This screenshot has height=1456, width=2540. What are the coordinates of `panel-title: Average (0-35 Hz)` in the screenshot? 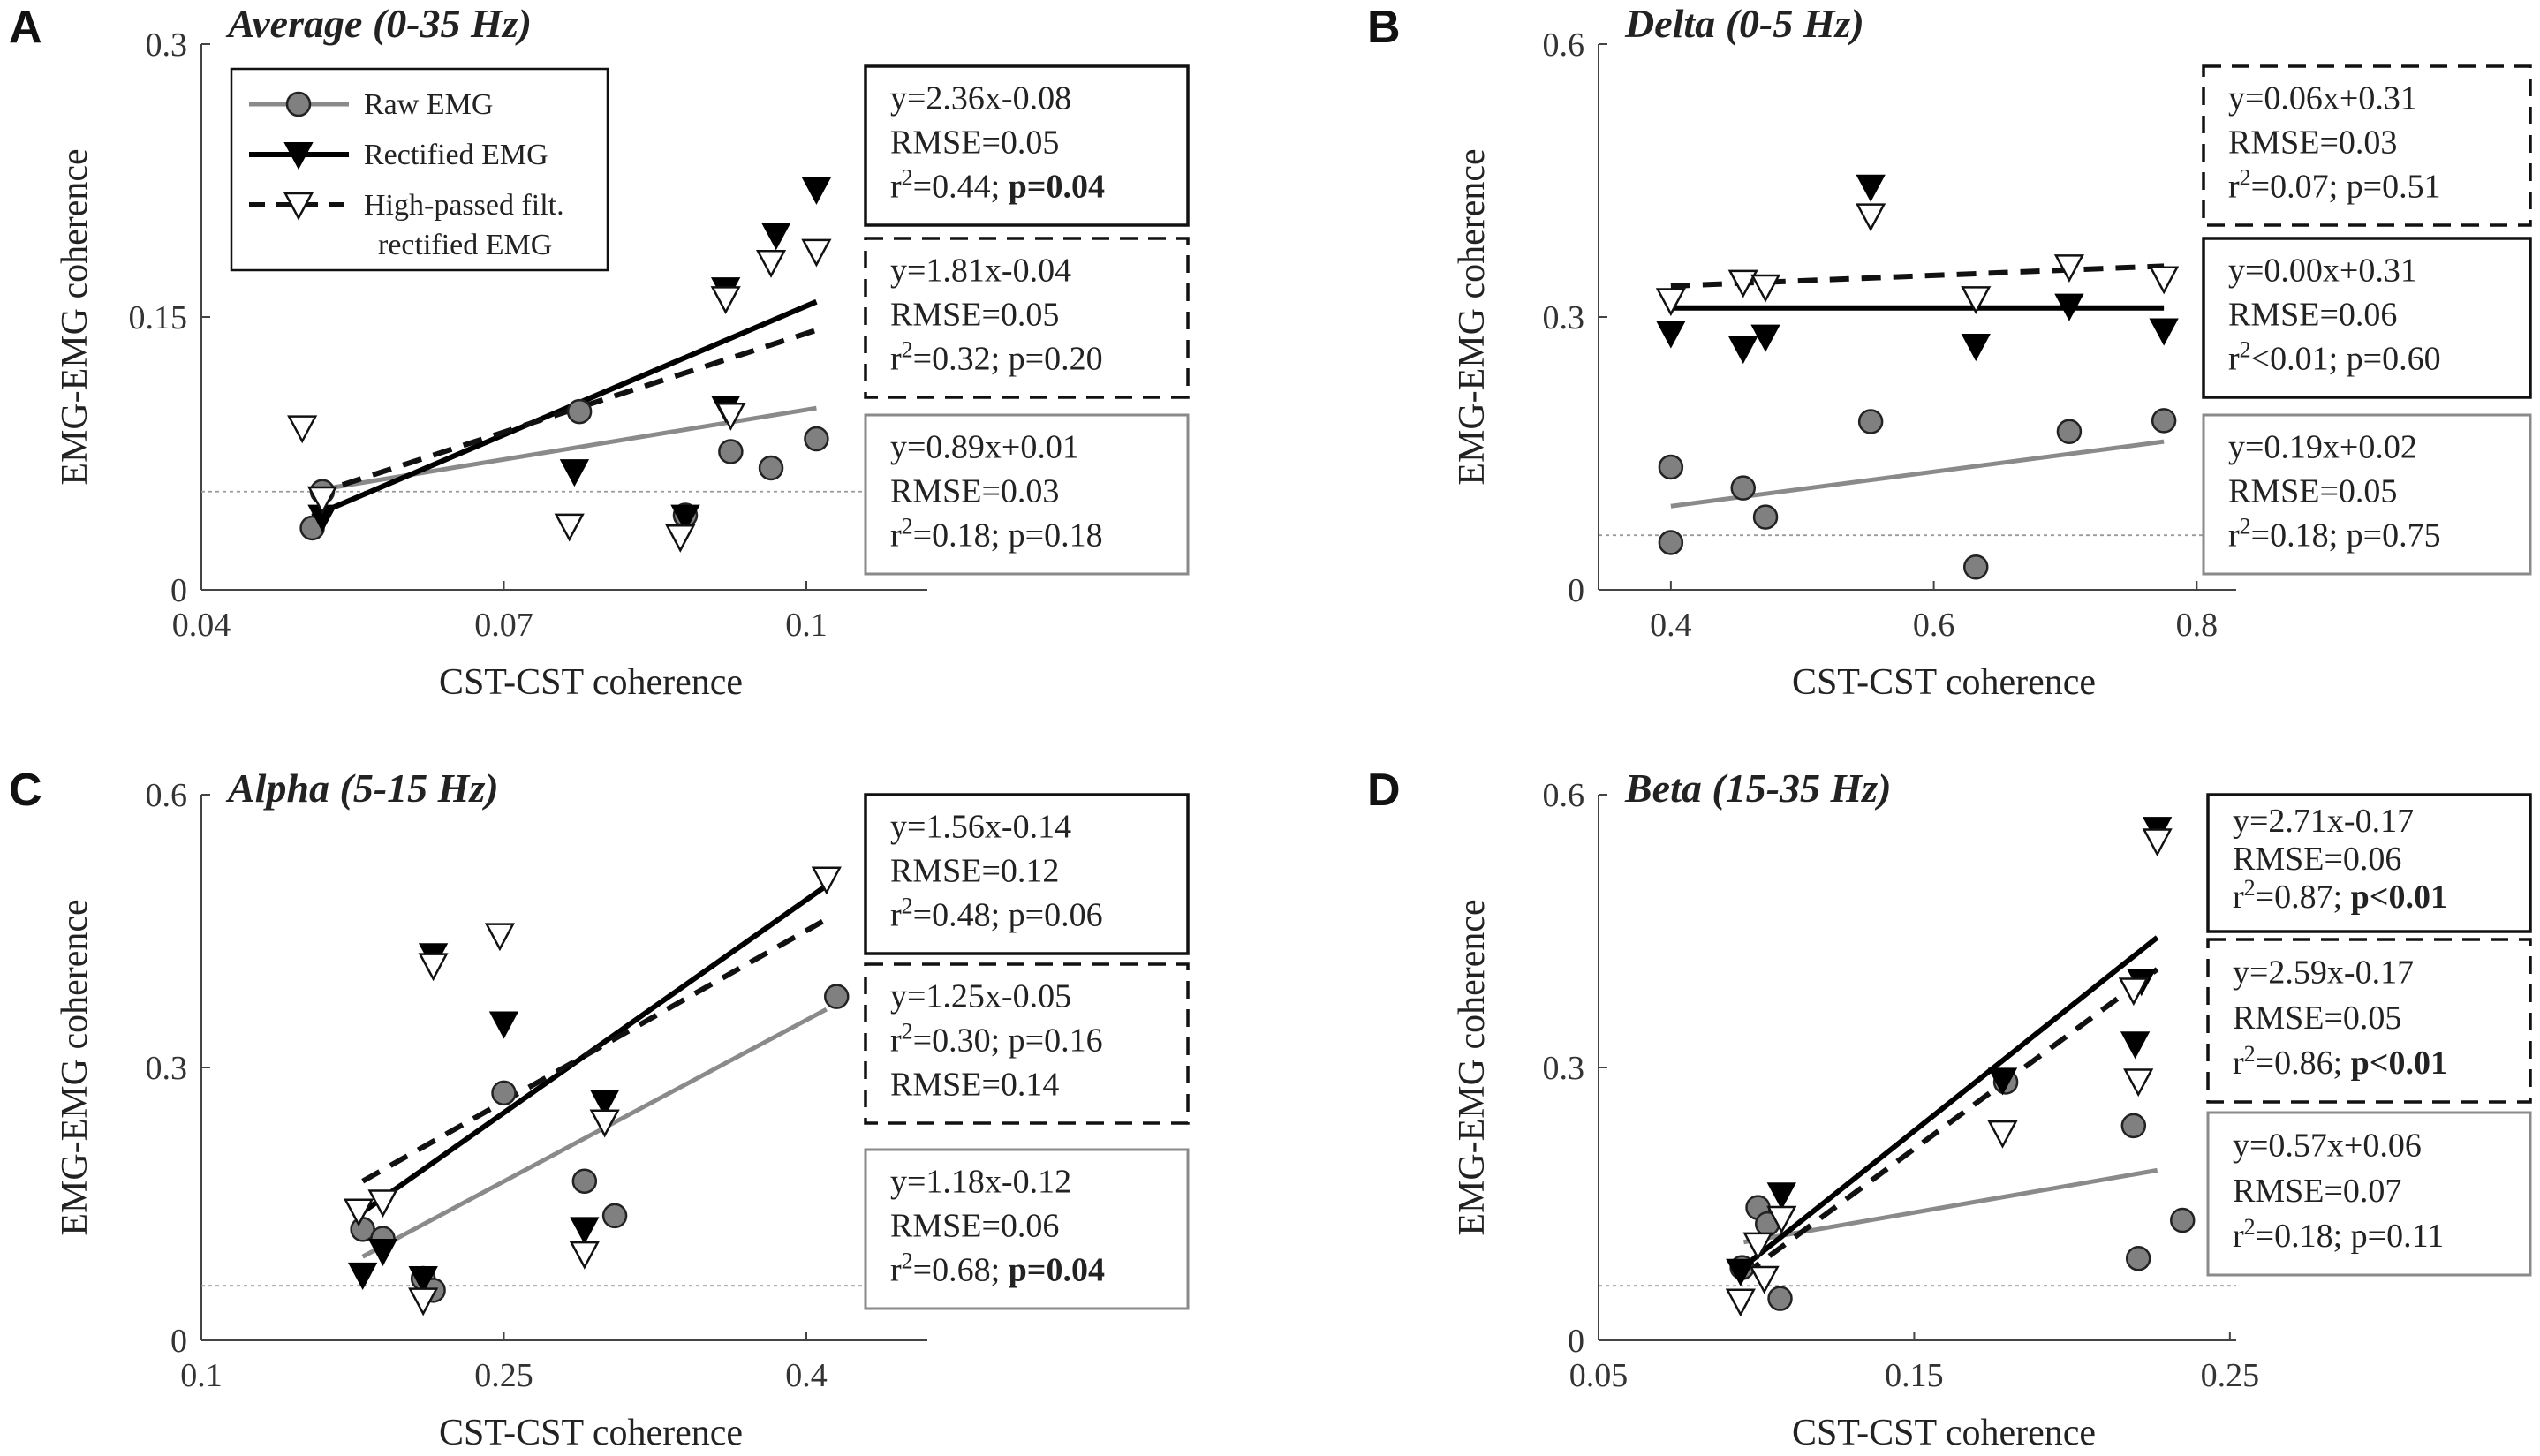 It's located at (378, 23).